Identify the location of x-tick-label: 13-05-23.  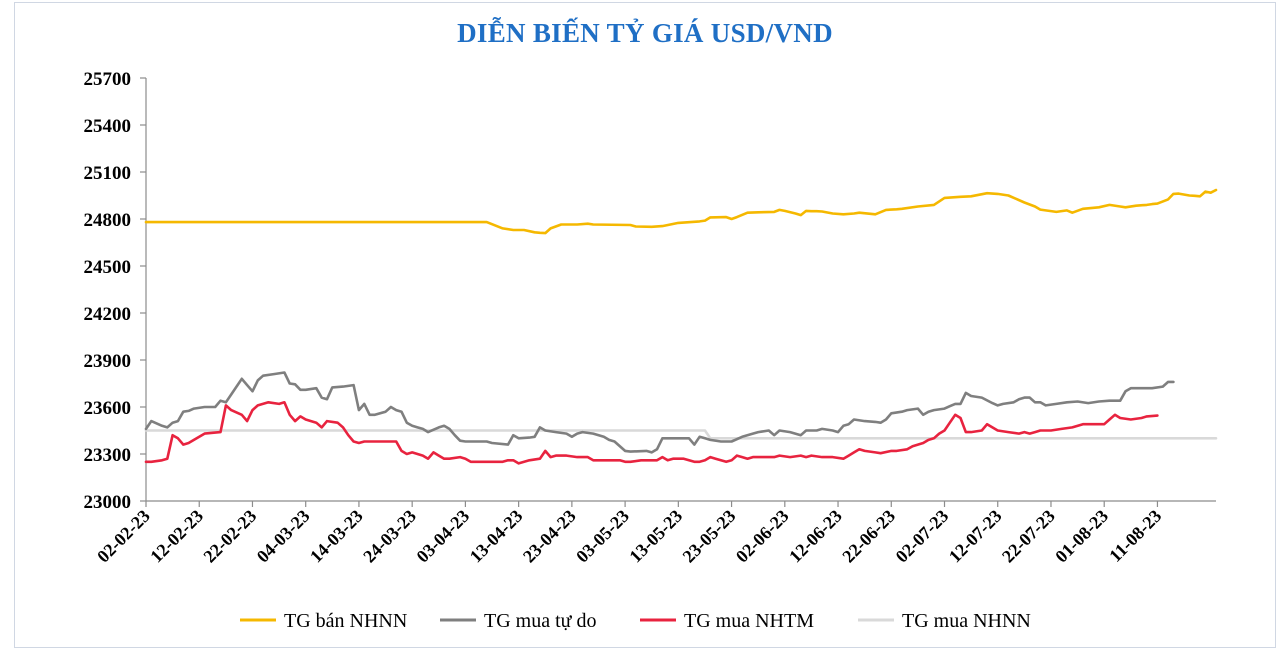
(655, 536).